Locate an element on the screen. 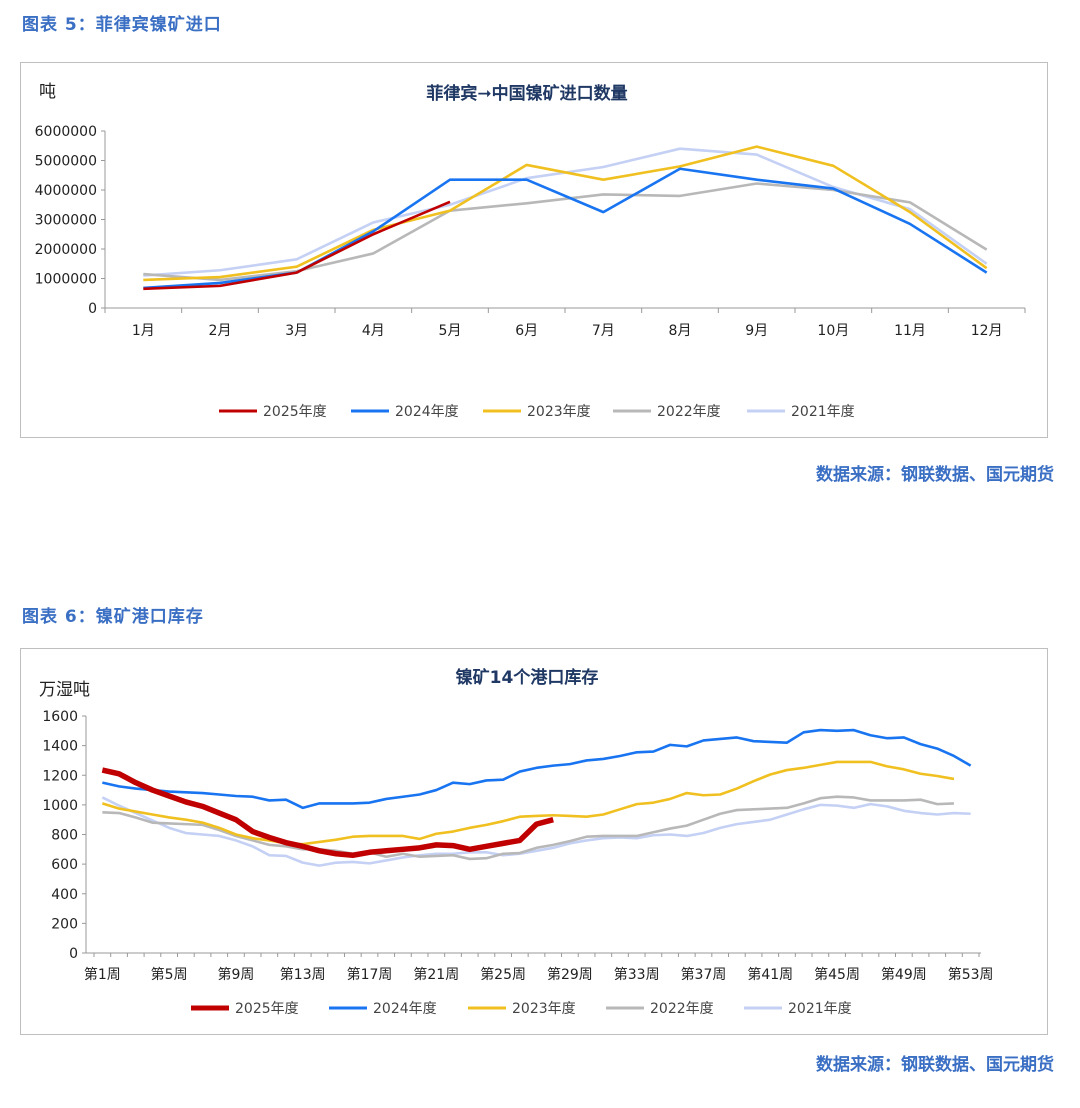 The height and width of the screenshot is (1108, 1080). y-tick-label: 1600 is located at coordinates (60, 717).